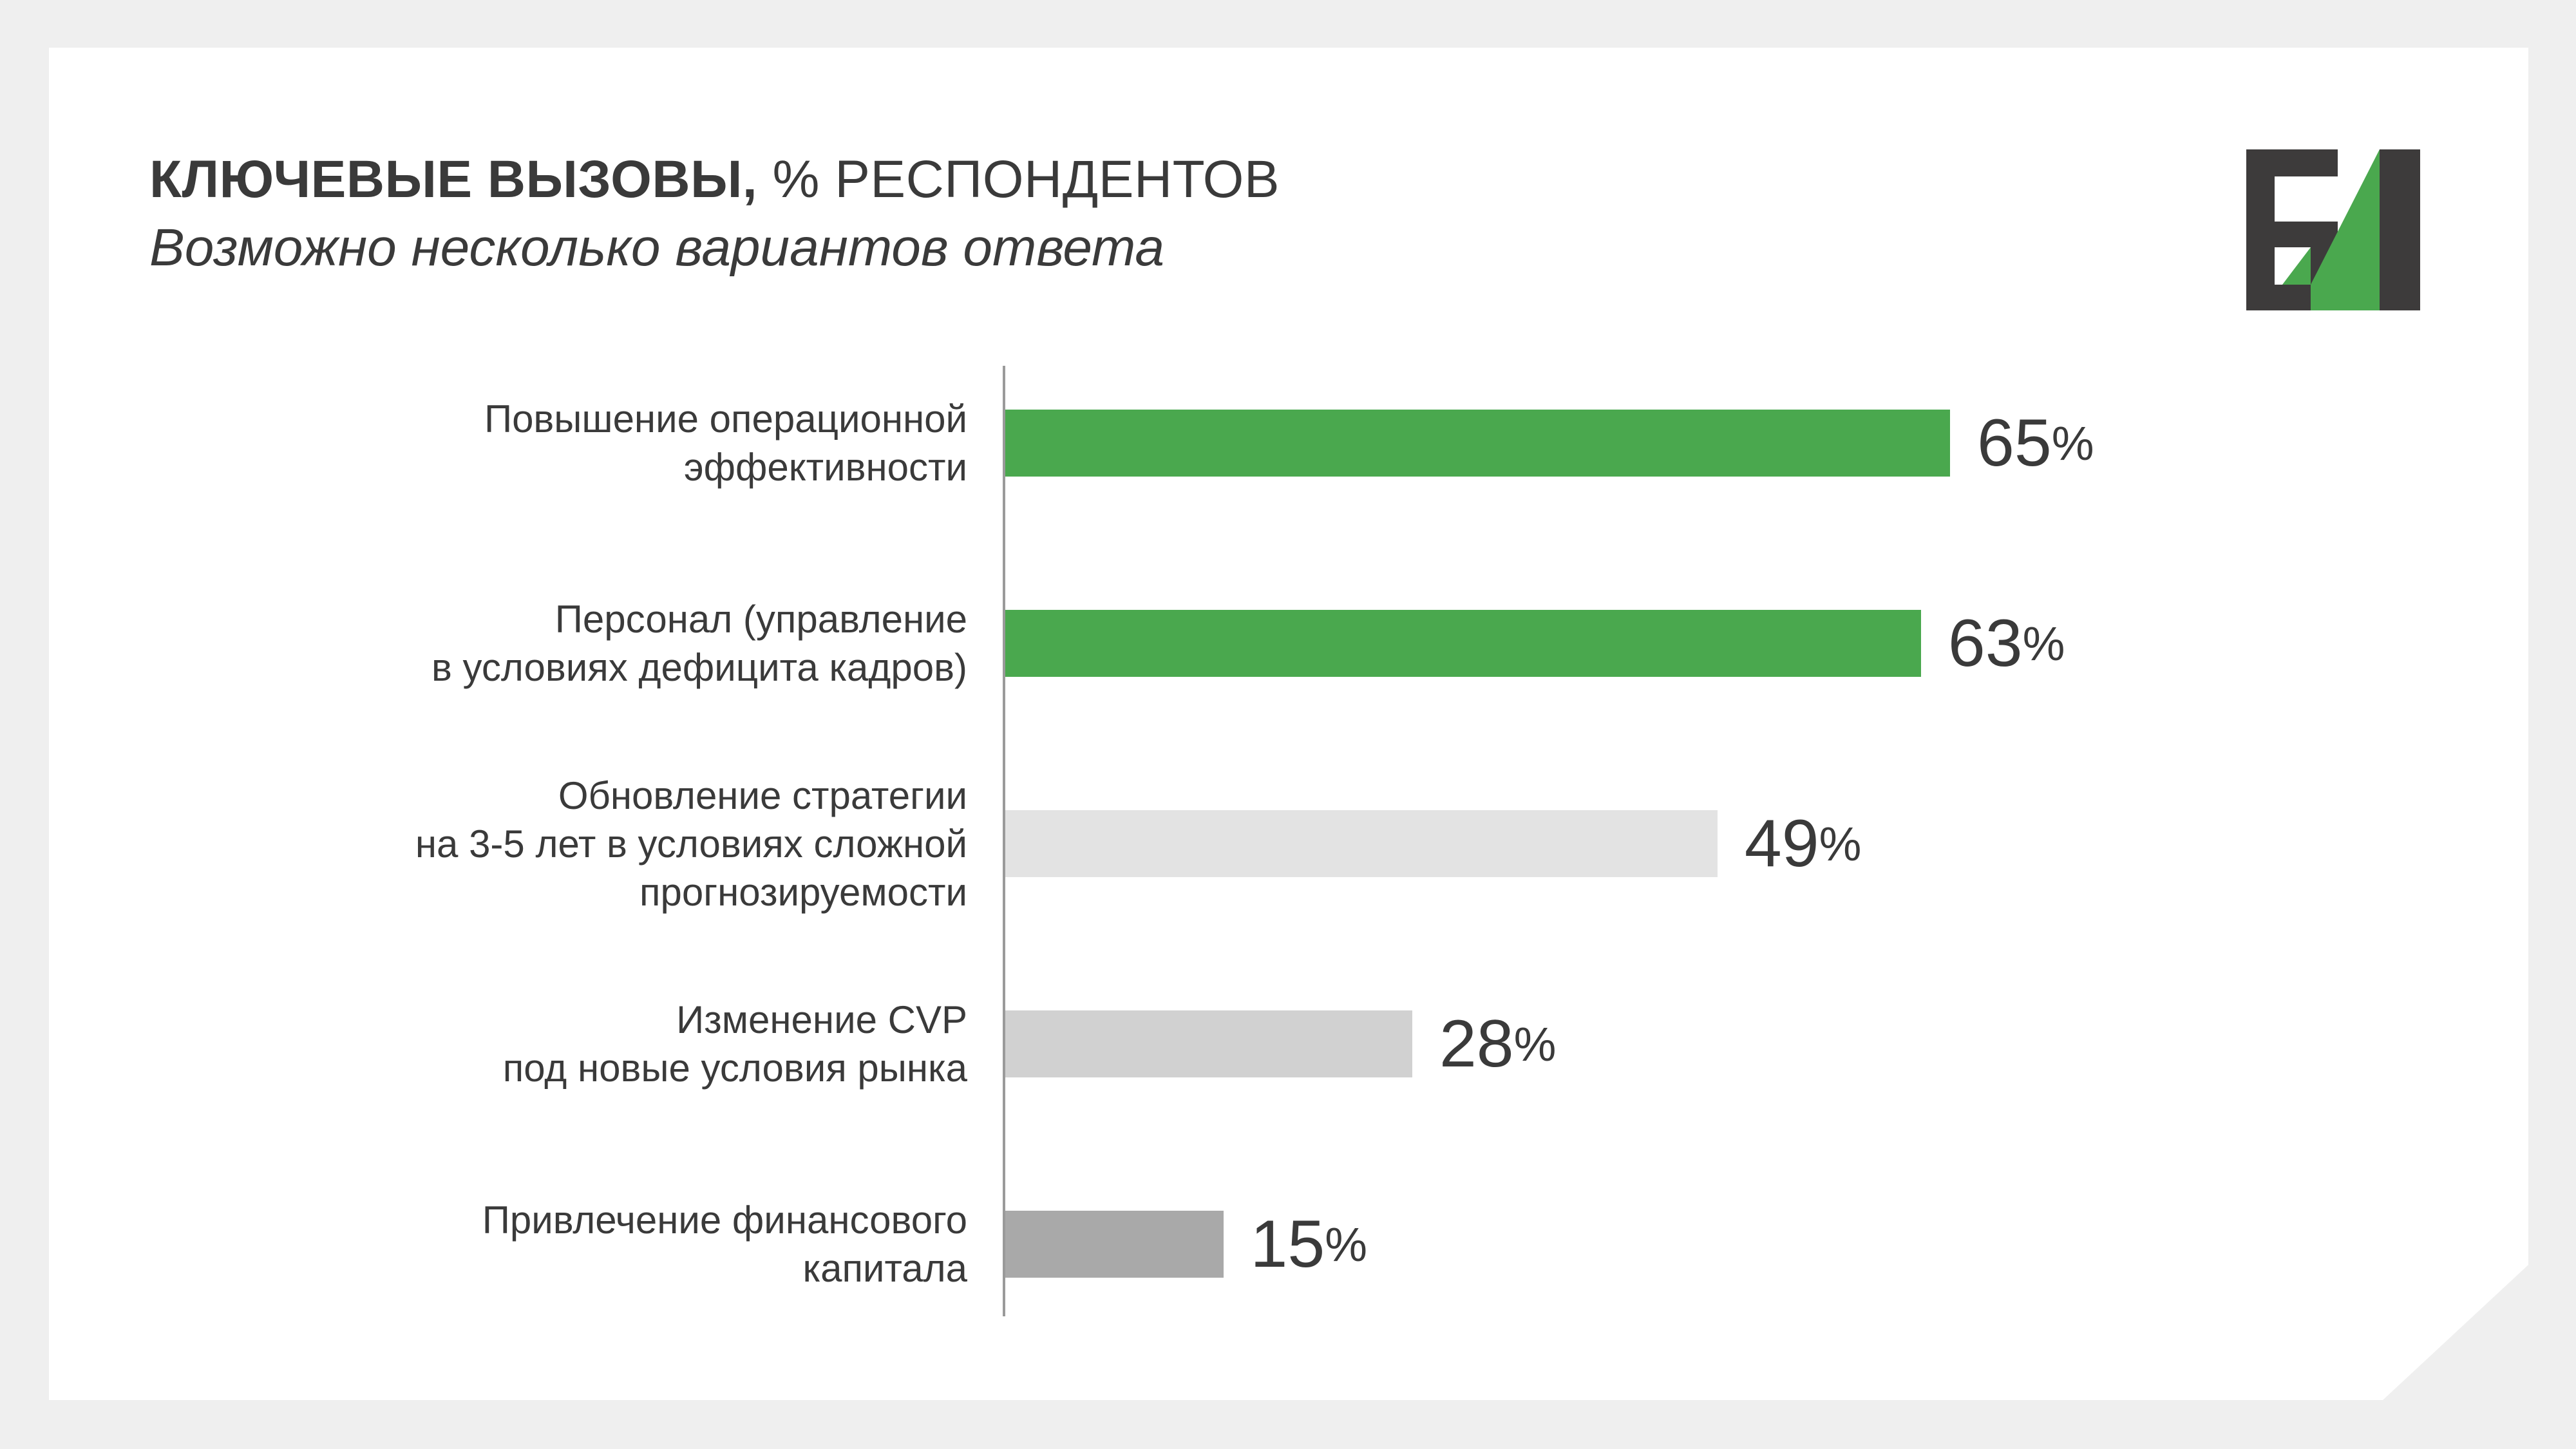  I want to click on data-label-value: 65, so click(2014, 443).